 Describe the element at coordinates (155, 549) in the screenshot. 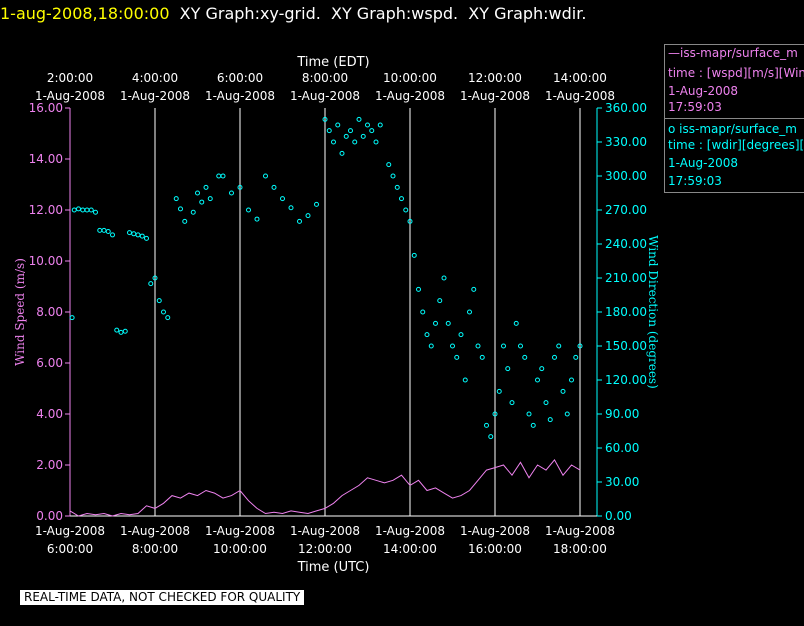

I see `bottom-tick-time: 8:00:00` at that location.